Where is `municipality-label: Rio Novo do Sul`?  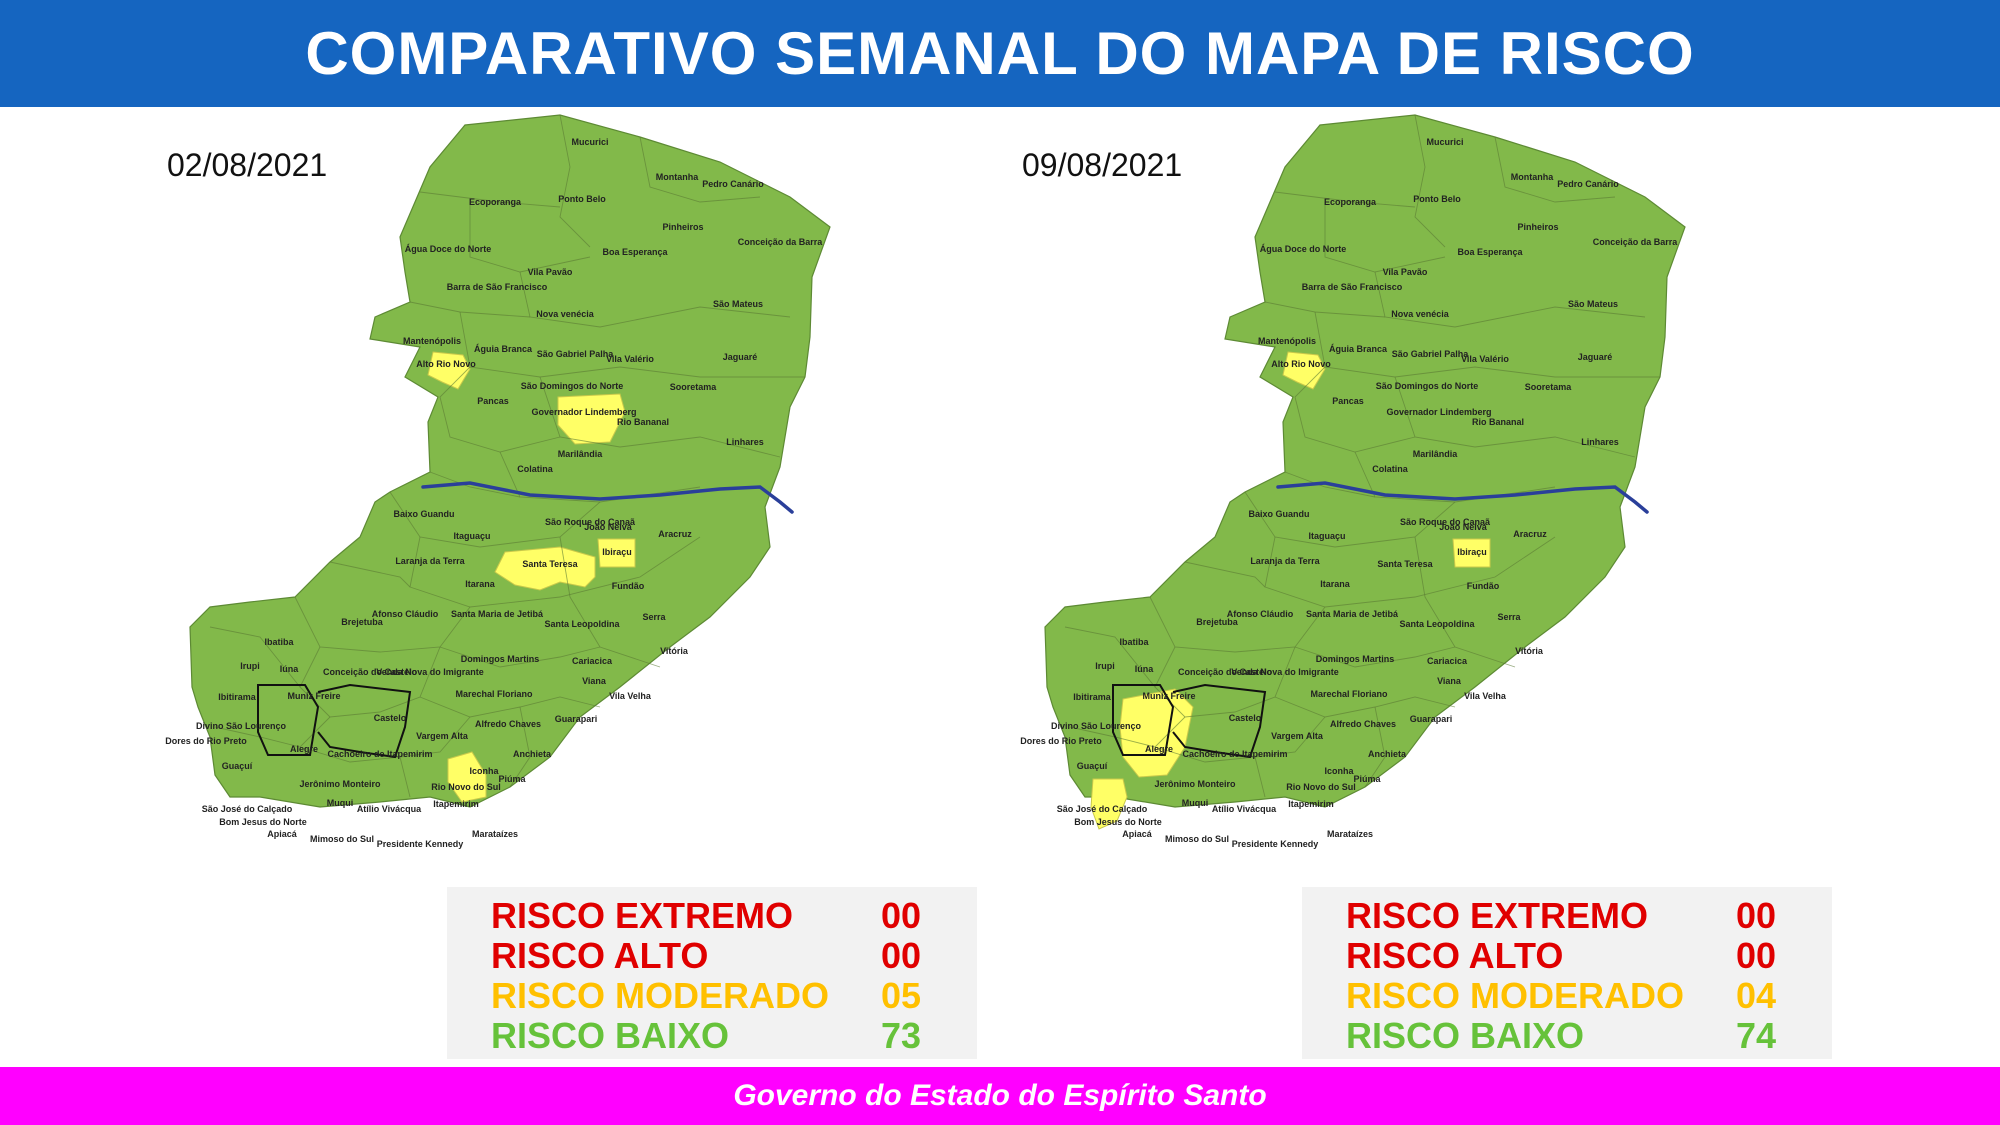 municipality-label: Rio Novo do Sul is located at coordinates (466, 787).